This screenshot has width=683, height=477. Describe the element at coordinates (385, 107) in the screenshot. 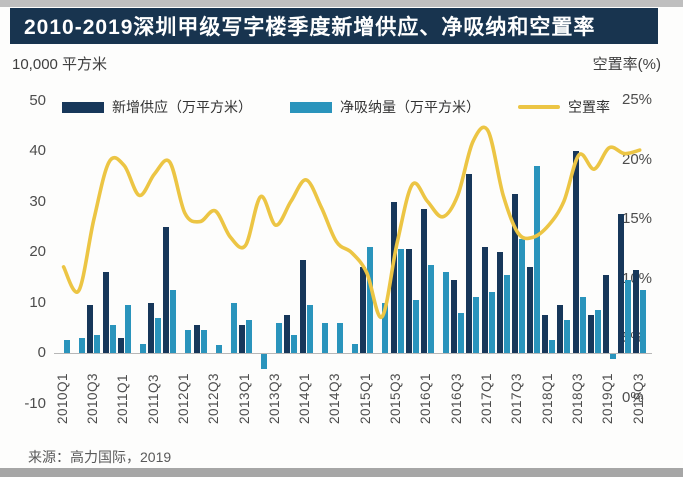

I see `legend-item-absorption: 净吸纳量（万平方米）` at that location.